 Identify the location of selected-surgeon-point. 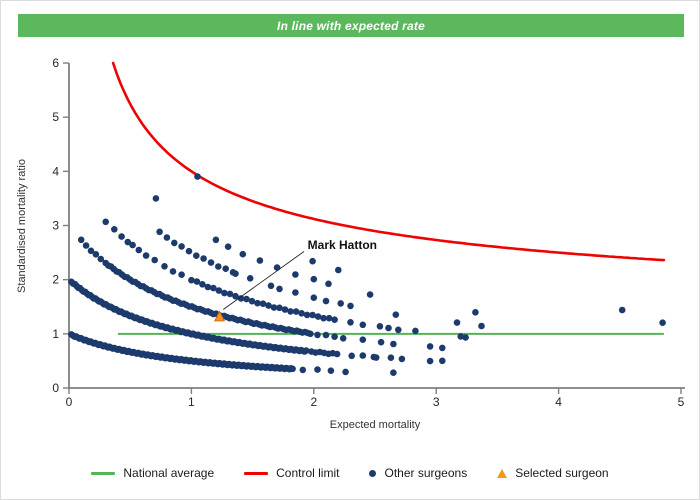
(219, 316).